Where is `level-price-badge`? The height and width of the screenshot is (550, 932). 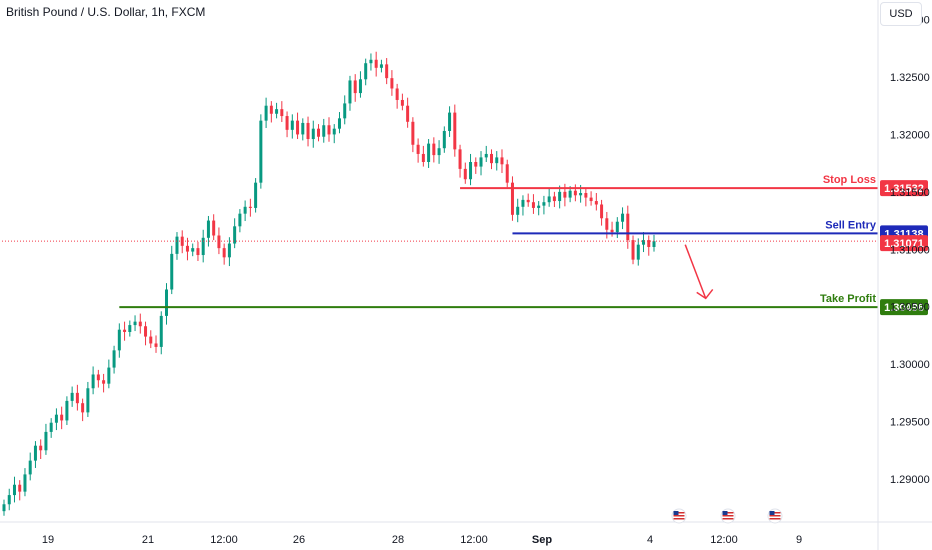
level-price-badge is located at coordinates (904, 188).